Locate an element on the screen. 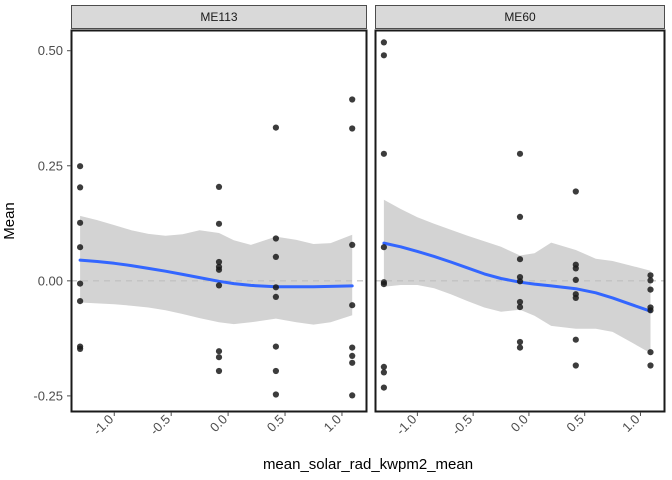 The image size is (672, 480). y-axis-tick-label: 0.00 is located at coordinates (50, 280).